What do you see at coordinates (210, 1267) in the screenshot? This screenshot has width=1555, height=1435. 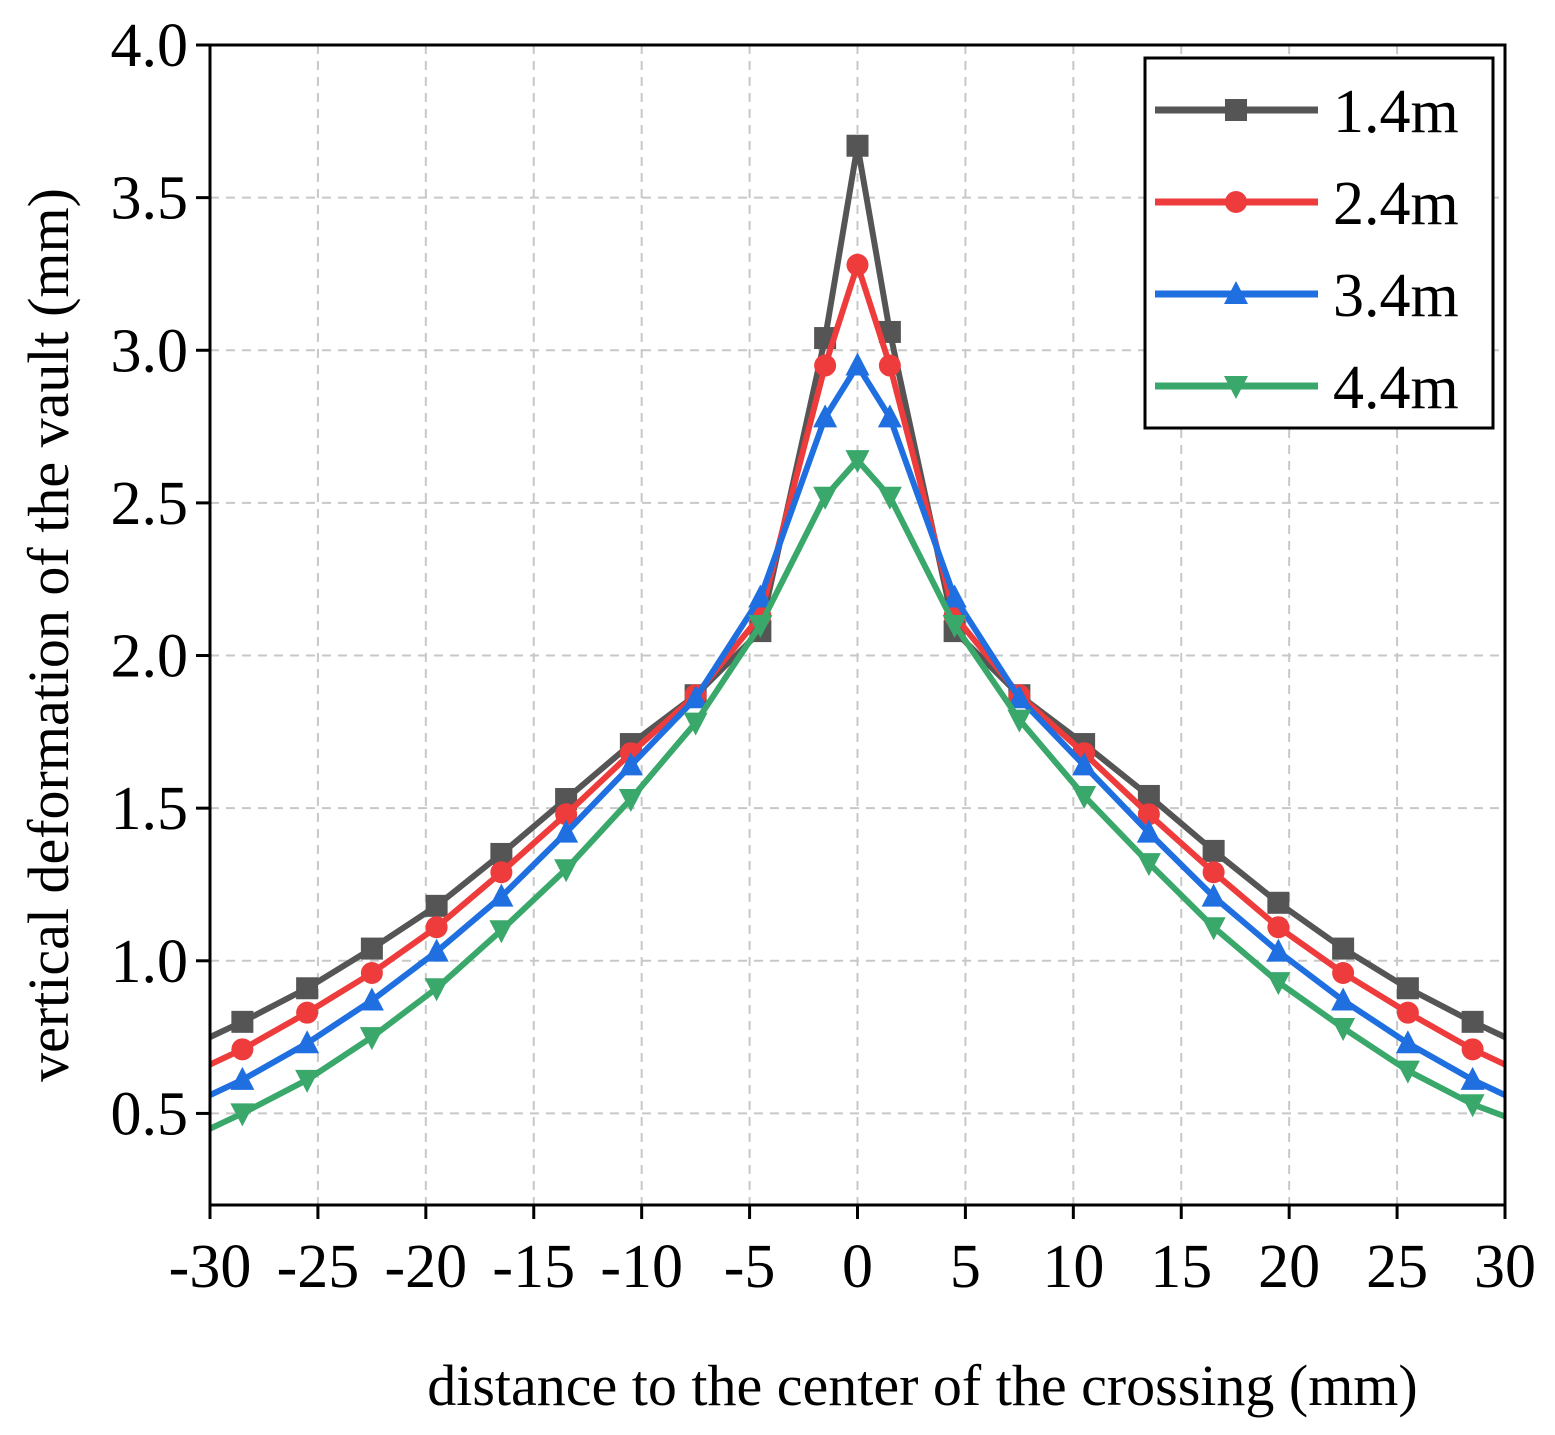 I see `x-tick-label: -30` at bounding box center [210, 1267].